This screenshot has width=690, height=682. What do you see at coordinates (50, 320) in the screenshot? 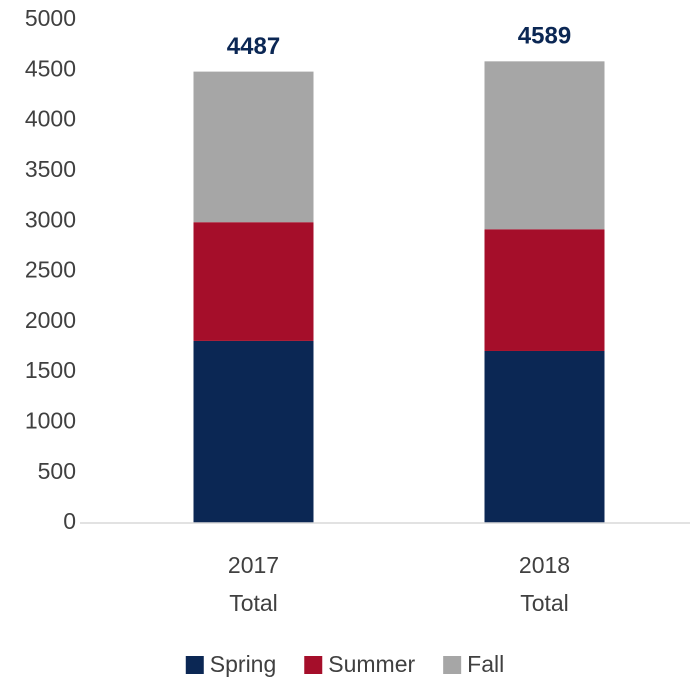
I see `y-tick-label: 2000` at bounding box center [50, 320].